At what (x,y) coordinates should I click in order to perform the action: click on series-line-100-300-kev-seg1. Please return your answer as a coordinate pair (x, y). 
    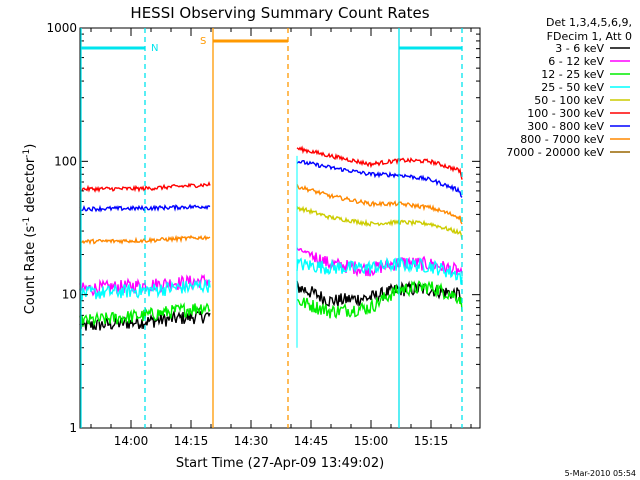
    Looking at the image, I should click on (145, 187).